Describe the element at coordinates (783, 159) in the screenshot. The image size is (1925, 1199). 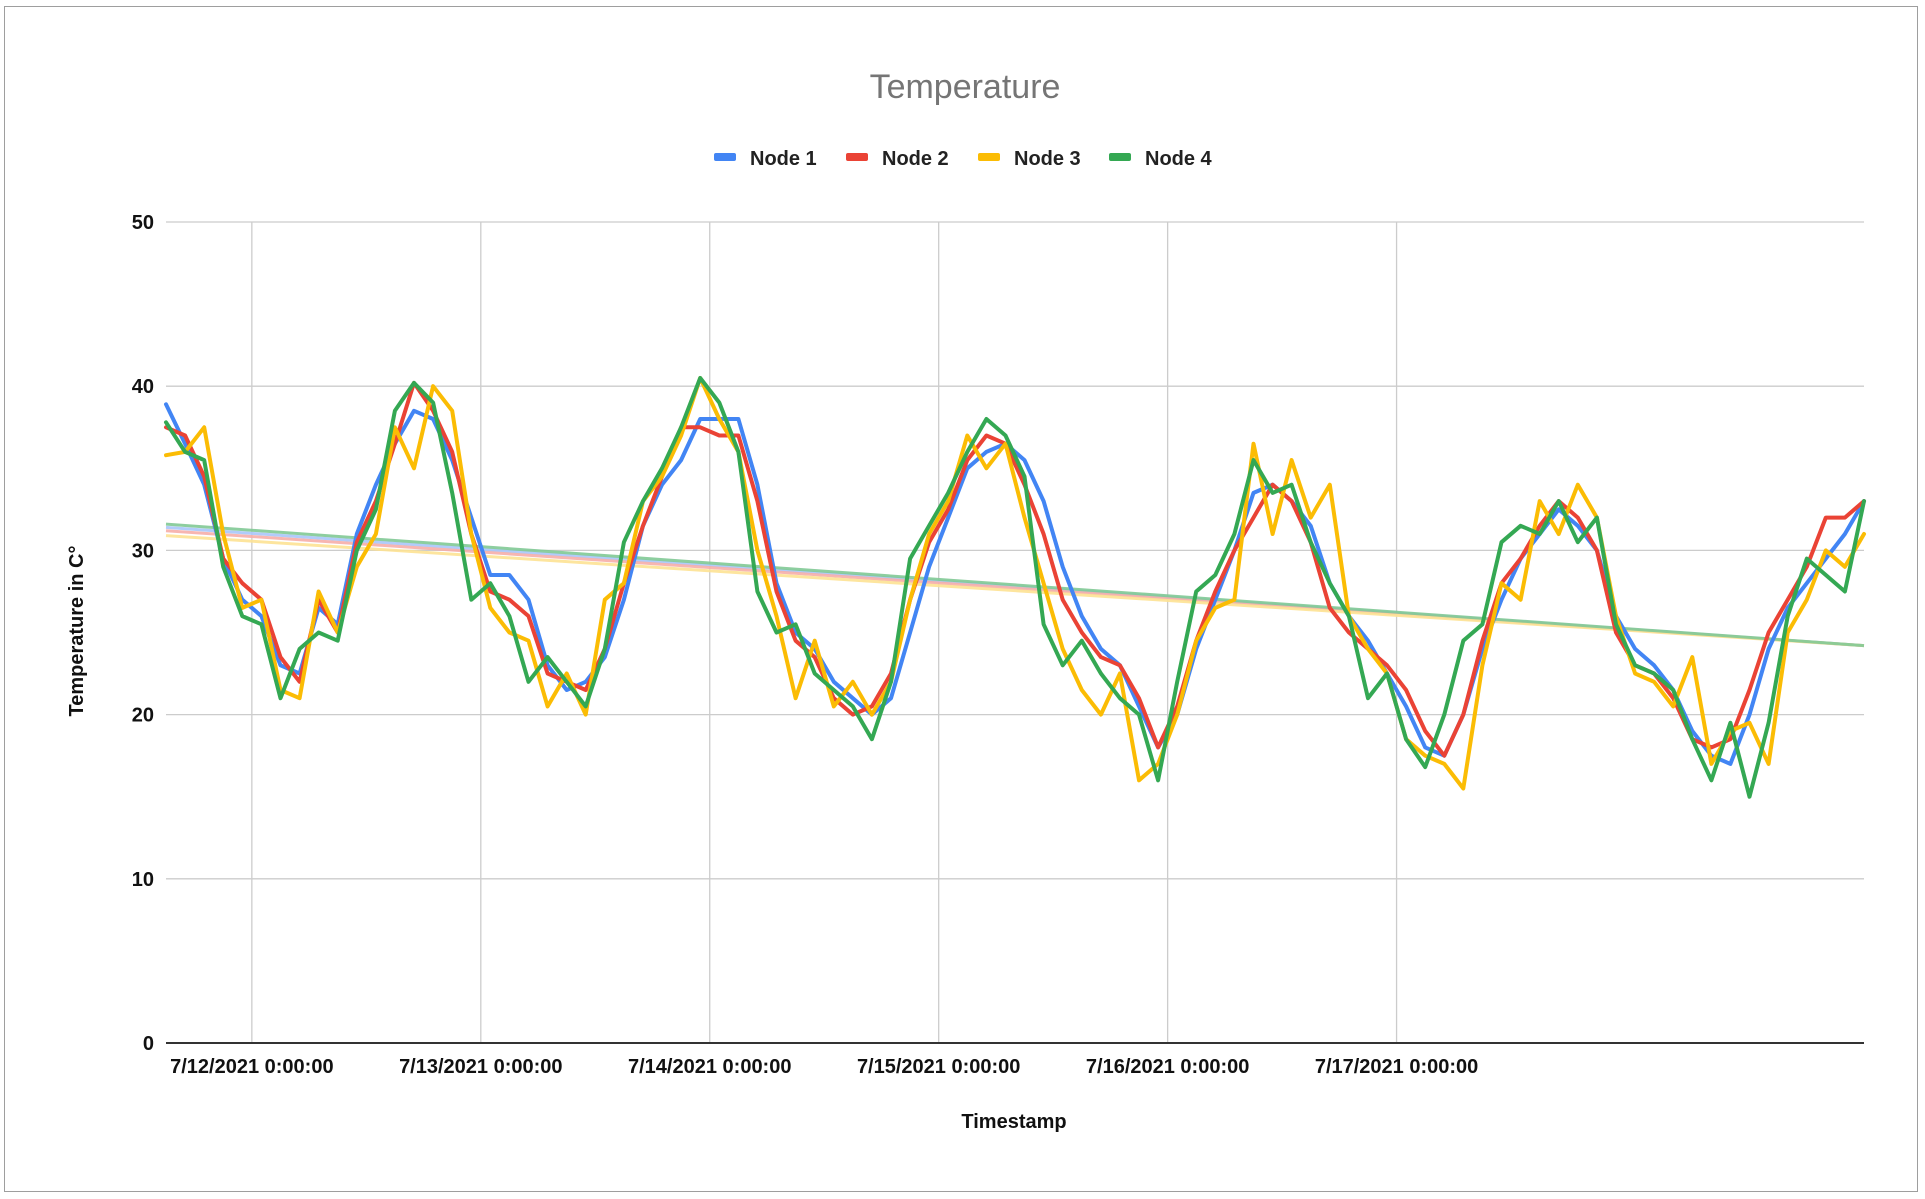
I see `legend-label: Node 1` at that location.